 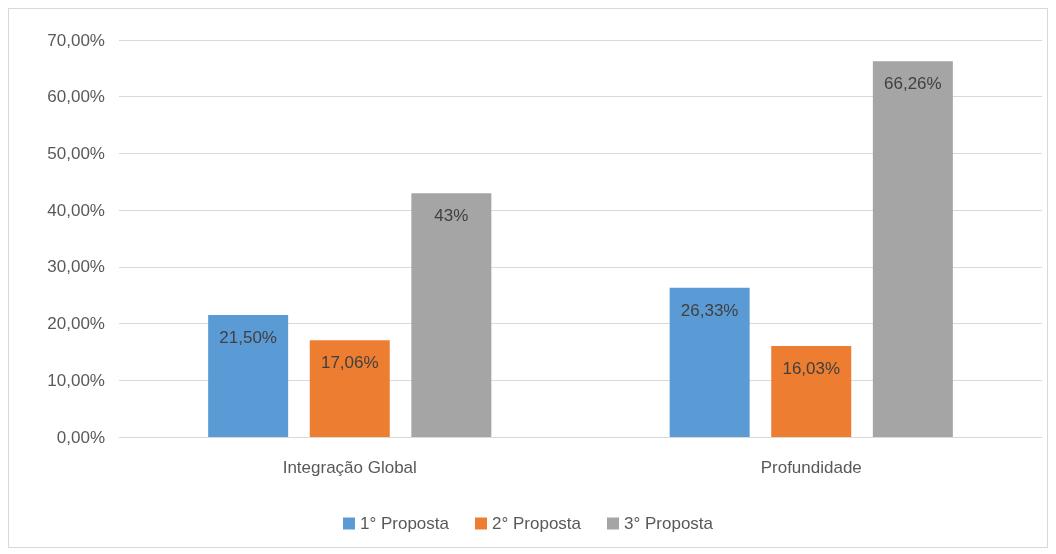 What do you see at coordinates (811, 369) in the screenshot?
I see `data-label: 16,03%` at bounding box center [811, 369].